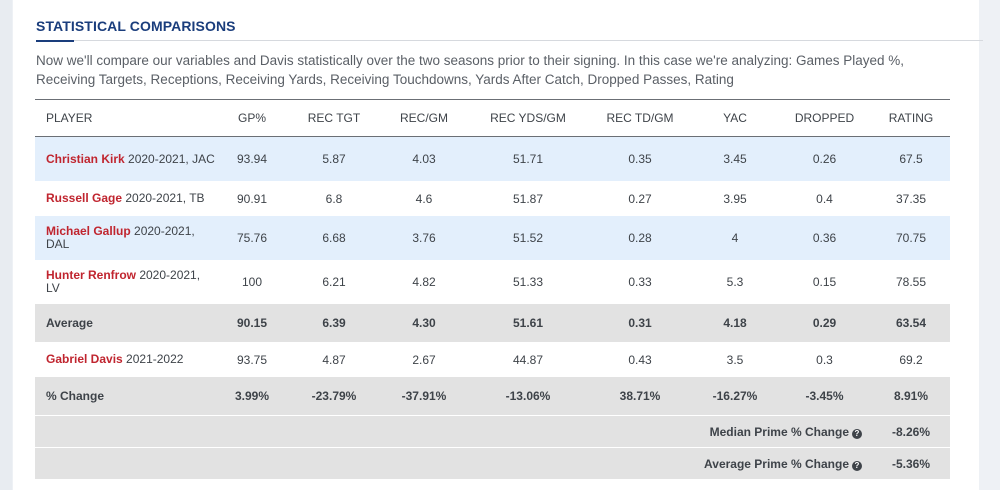 The height and width of the screenshot is (490, 1000). What do you see at coordinates (252, 158) in the screenshot?
I see `cell-gp: 93.94` at bounding box center [252, 158].